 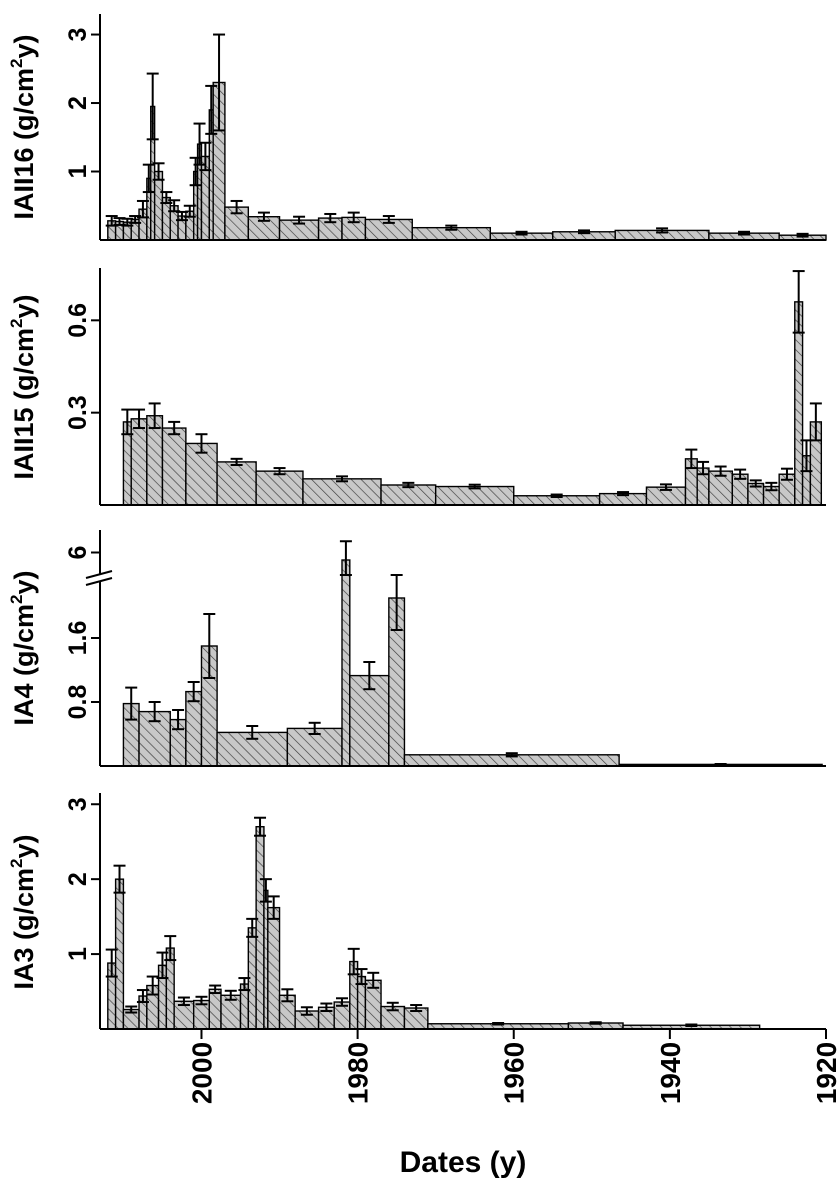 I want to click on panel-ia4-ylabel: IA4 (g/cm2y), so click(x=23, y=647).